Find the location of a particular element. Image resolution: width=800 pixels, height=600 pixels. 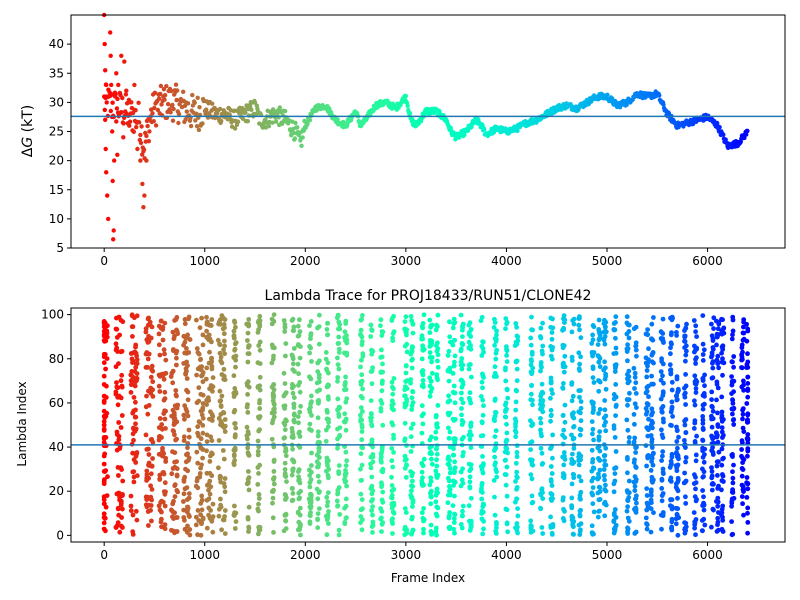

x-tick-label: 1000 is located at coordinates (204, 261).